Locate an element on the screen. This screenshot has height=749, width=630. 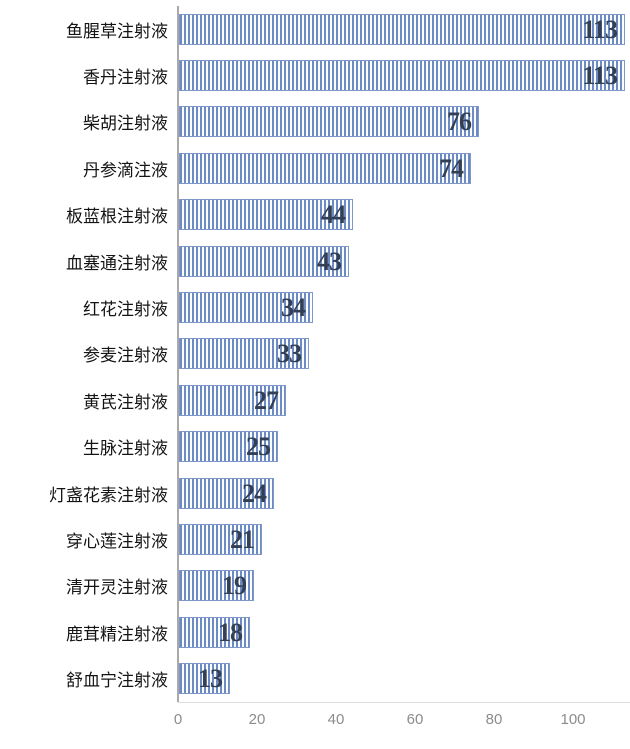
category-label: 穿心莲注射液 is located at coordinates (117, 541).